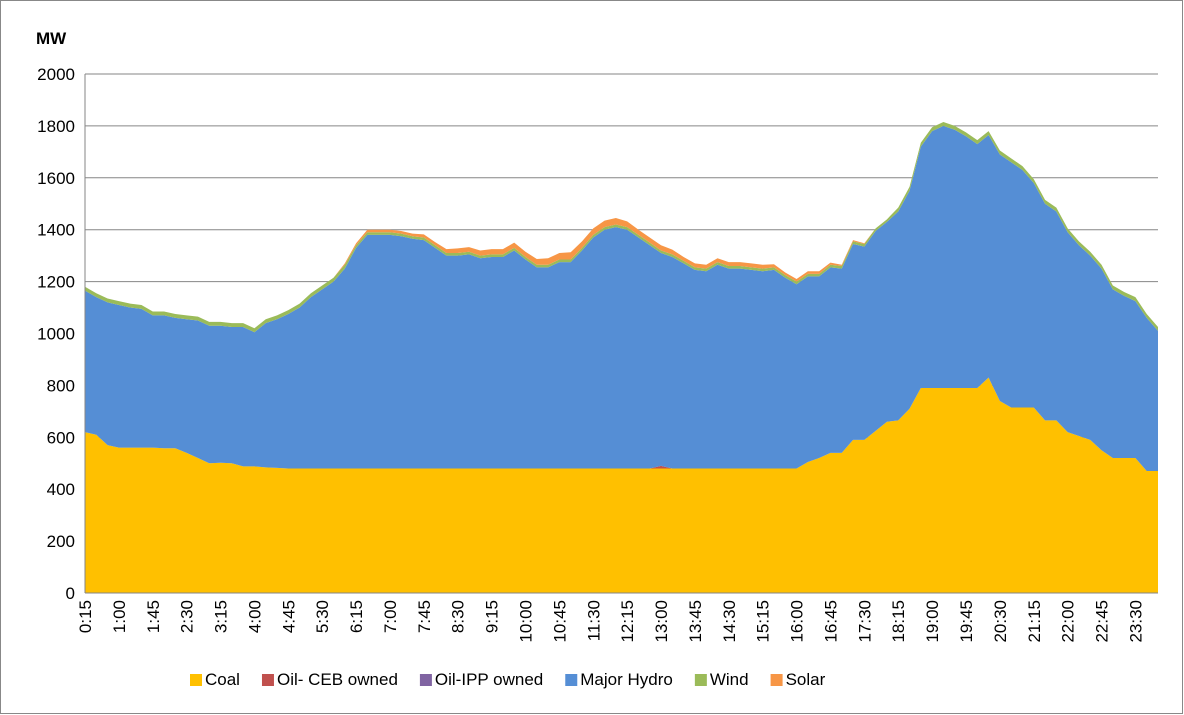 The width and height of the screenshot is (1184, 715). What do you see at coordinates (559, 621) in the screenshot?
I see `x-tick-label: 10:45` at bounding box center [559, 621].